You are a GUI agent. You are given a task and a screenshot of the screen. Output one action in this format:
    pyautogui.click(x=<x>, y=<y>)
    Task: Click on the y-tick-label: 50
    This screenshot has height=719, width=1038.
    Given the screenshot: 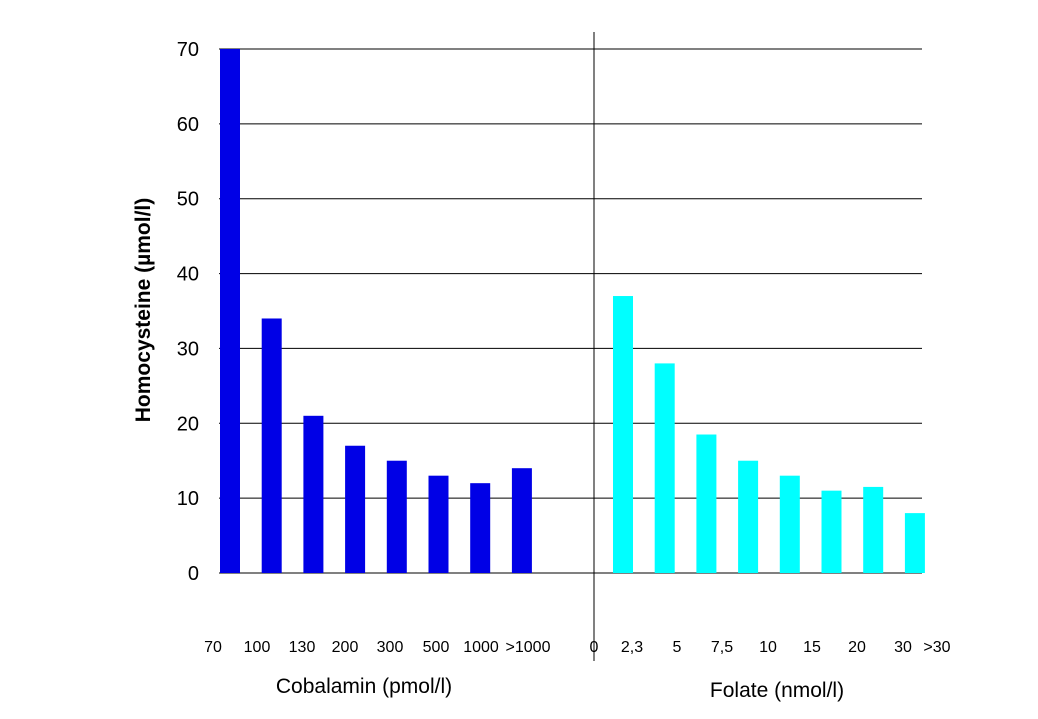 What is the action you would take?
    pyautogui.click(x=188, y=200)
    